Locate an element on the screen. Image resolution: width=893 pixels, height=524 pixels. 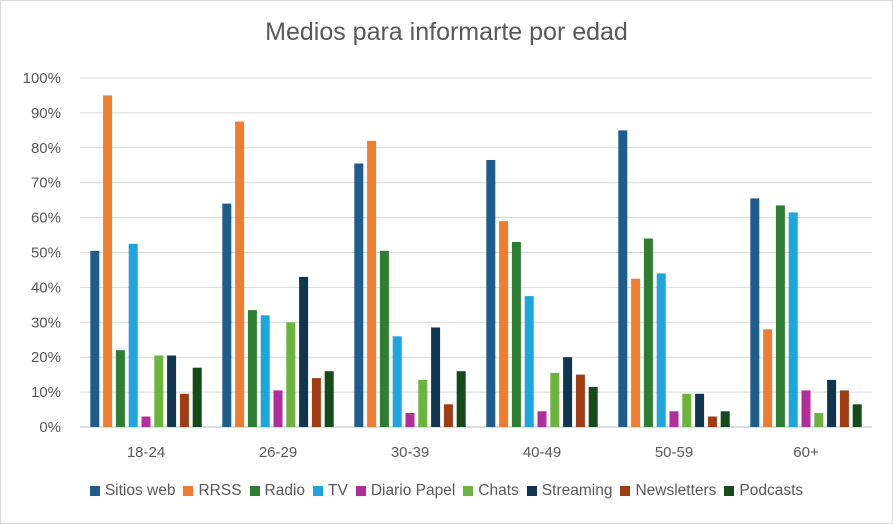
y-tick-label: 80% is located at coordinates (46, 148).